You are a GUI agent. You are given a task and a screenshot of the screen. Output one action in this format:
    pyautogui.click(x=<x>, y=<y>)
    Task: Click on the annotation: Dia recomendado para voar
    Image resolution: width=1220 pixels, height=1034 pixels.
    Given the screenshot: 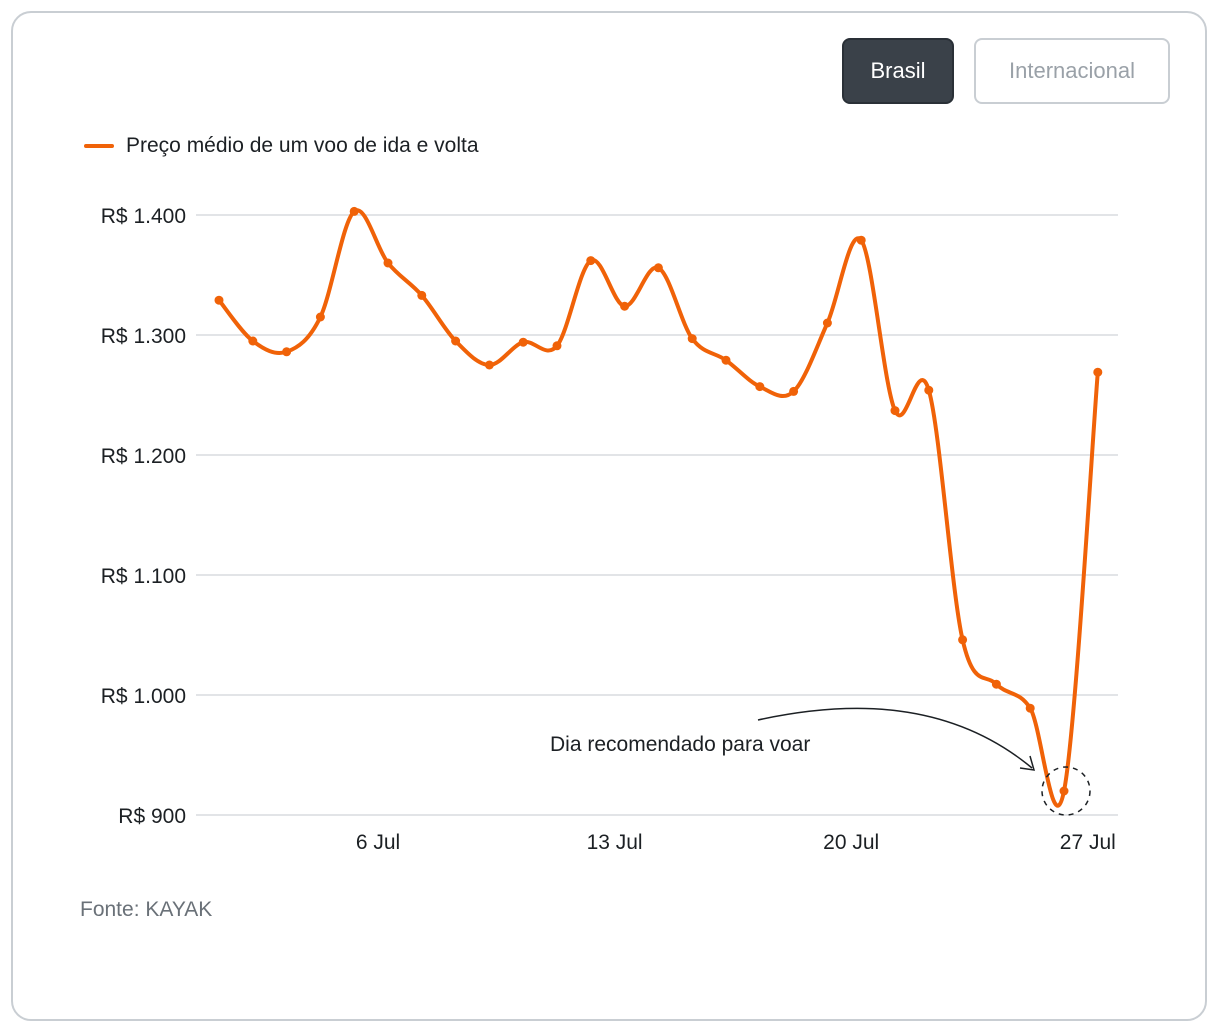 What is the action you would take?
    pyautogui.click(x=820, y=761)
    